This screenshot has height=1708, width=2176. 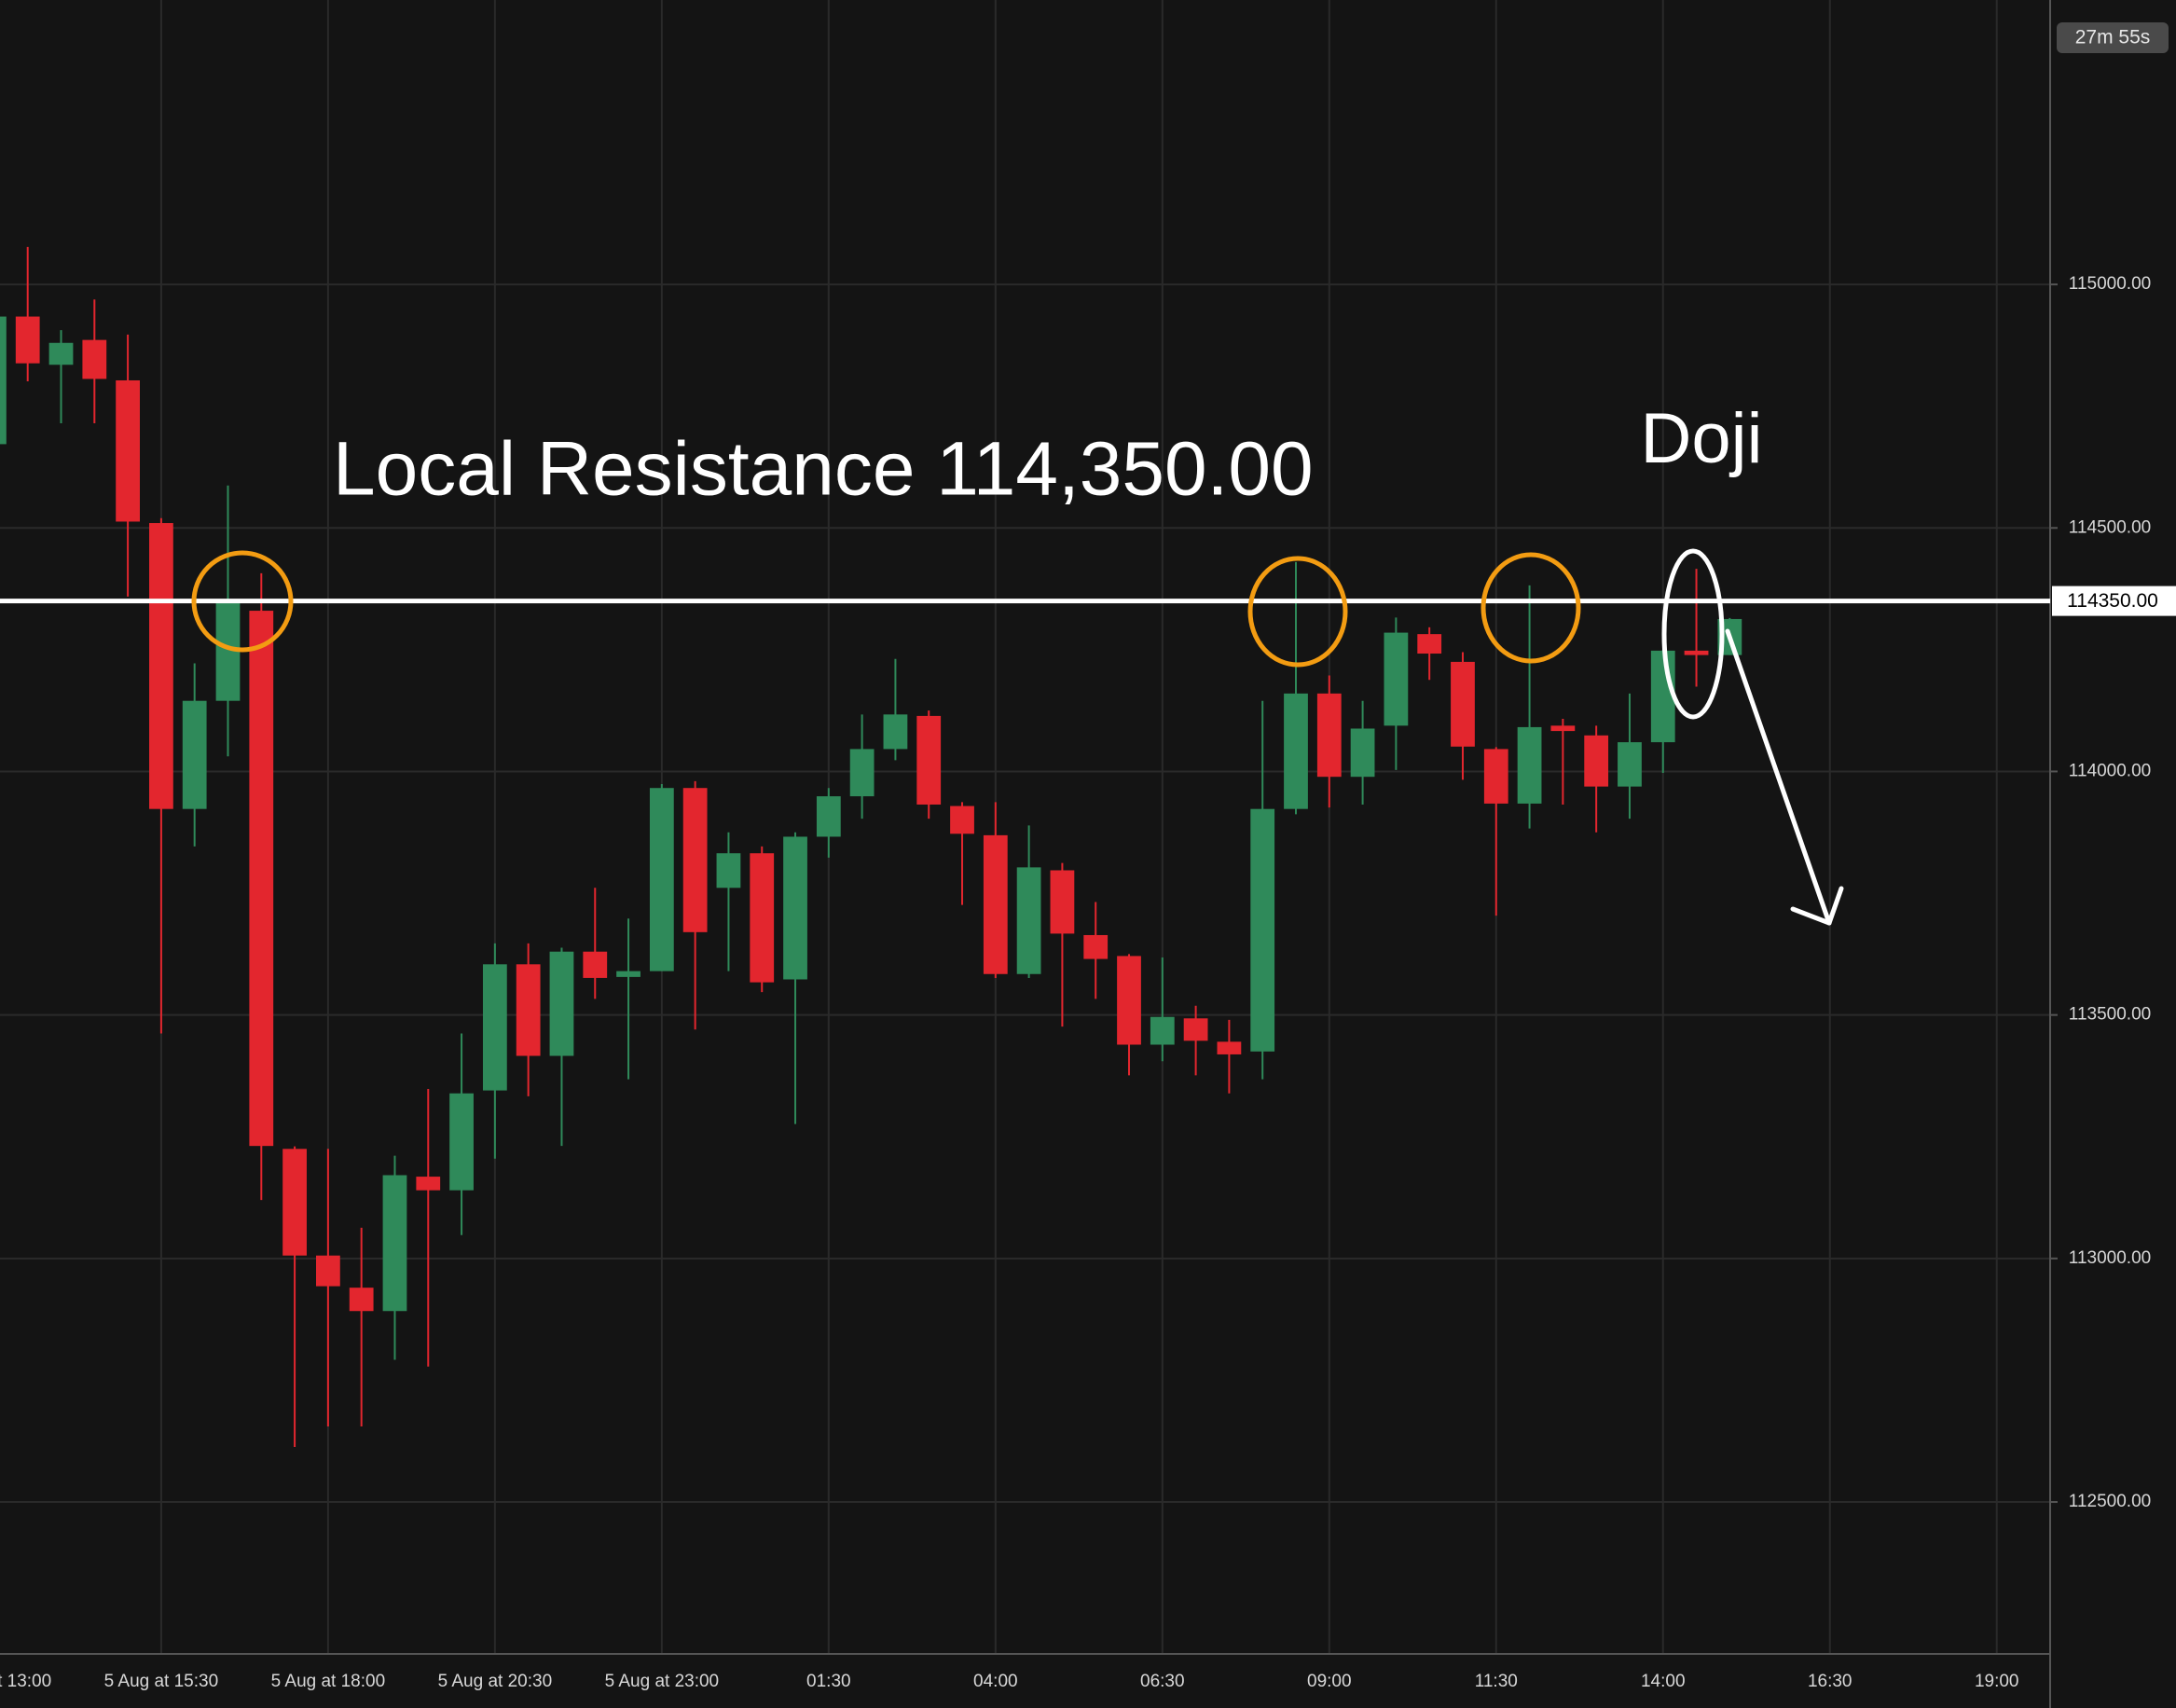 I want to click on x-tick-label: 04:00, so click(x=995, y=1682).